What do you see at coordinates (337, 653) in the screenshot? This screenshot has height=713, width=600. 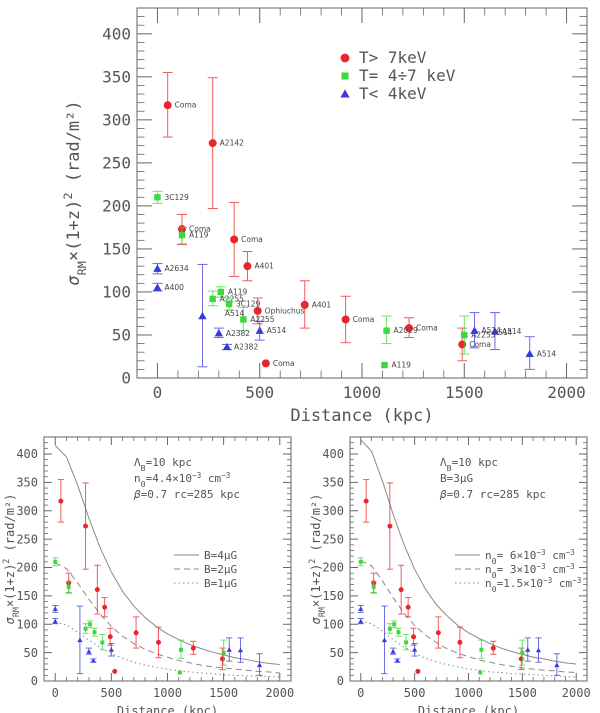 I see `y-tick-label: 50` at bounding box center [337, 653].